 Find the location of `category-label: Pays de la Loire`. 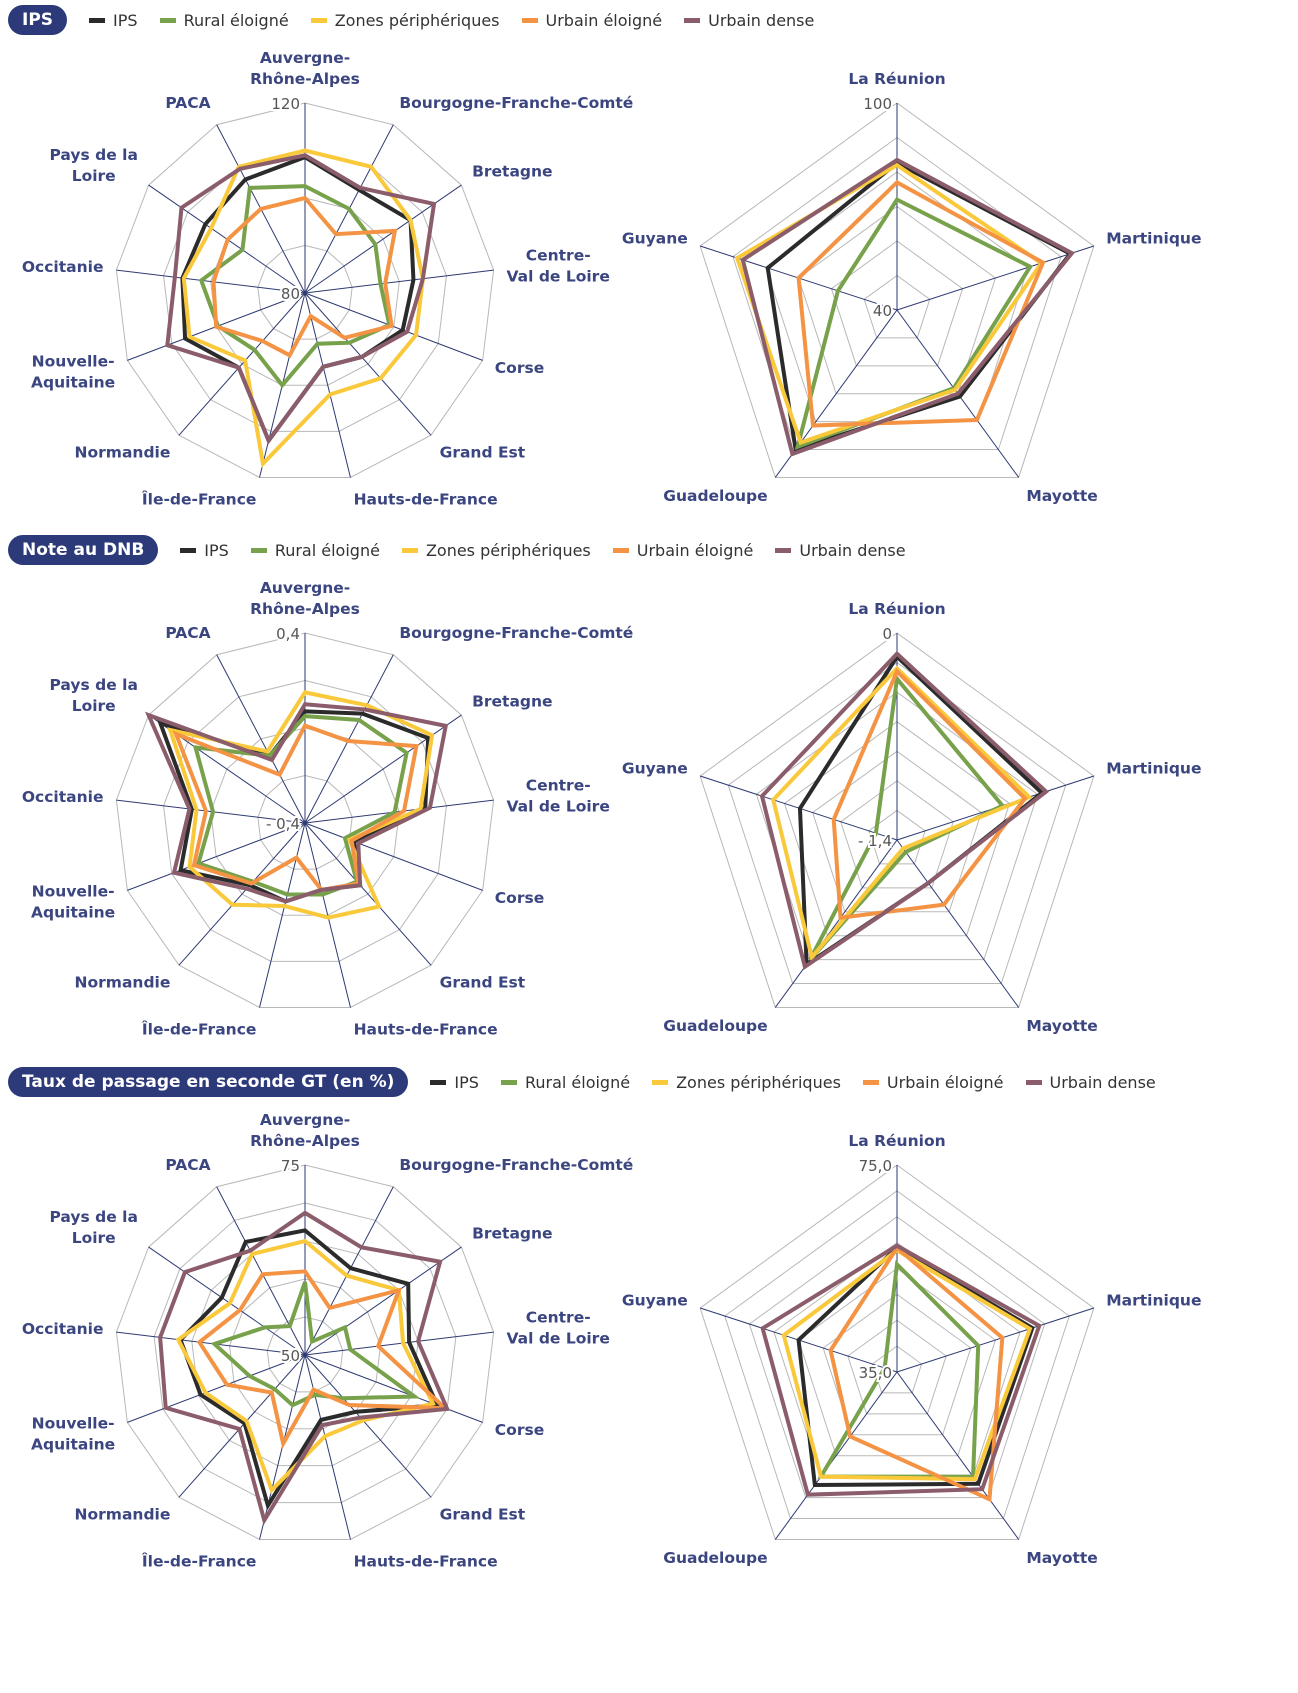

category-label: Pays de la Loire is located at coordinates (93, 1227).